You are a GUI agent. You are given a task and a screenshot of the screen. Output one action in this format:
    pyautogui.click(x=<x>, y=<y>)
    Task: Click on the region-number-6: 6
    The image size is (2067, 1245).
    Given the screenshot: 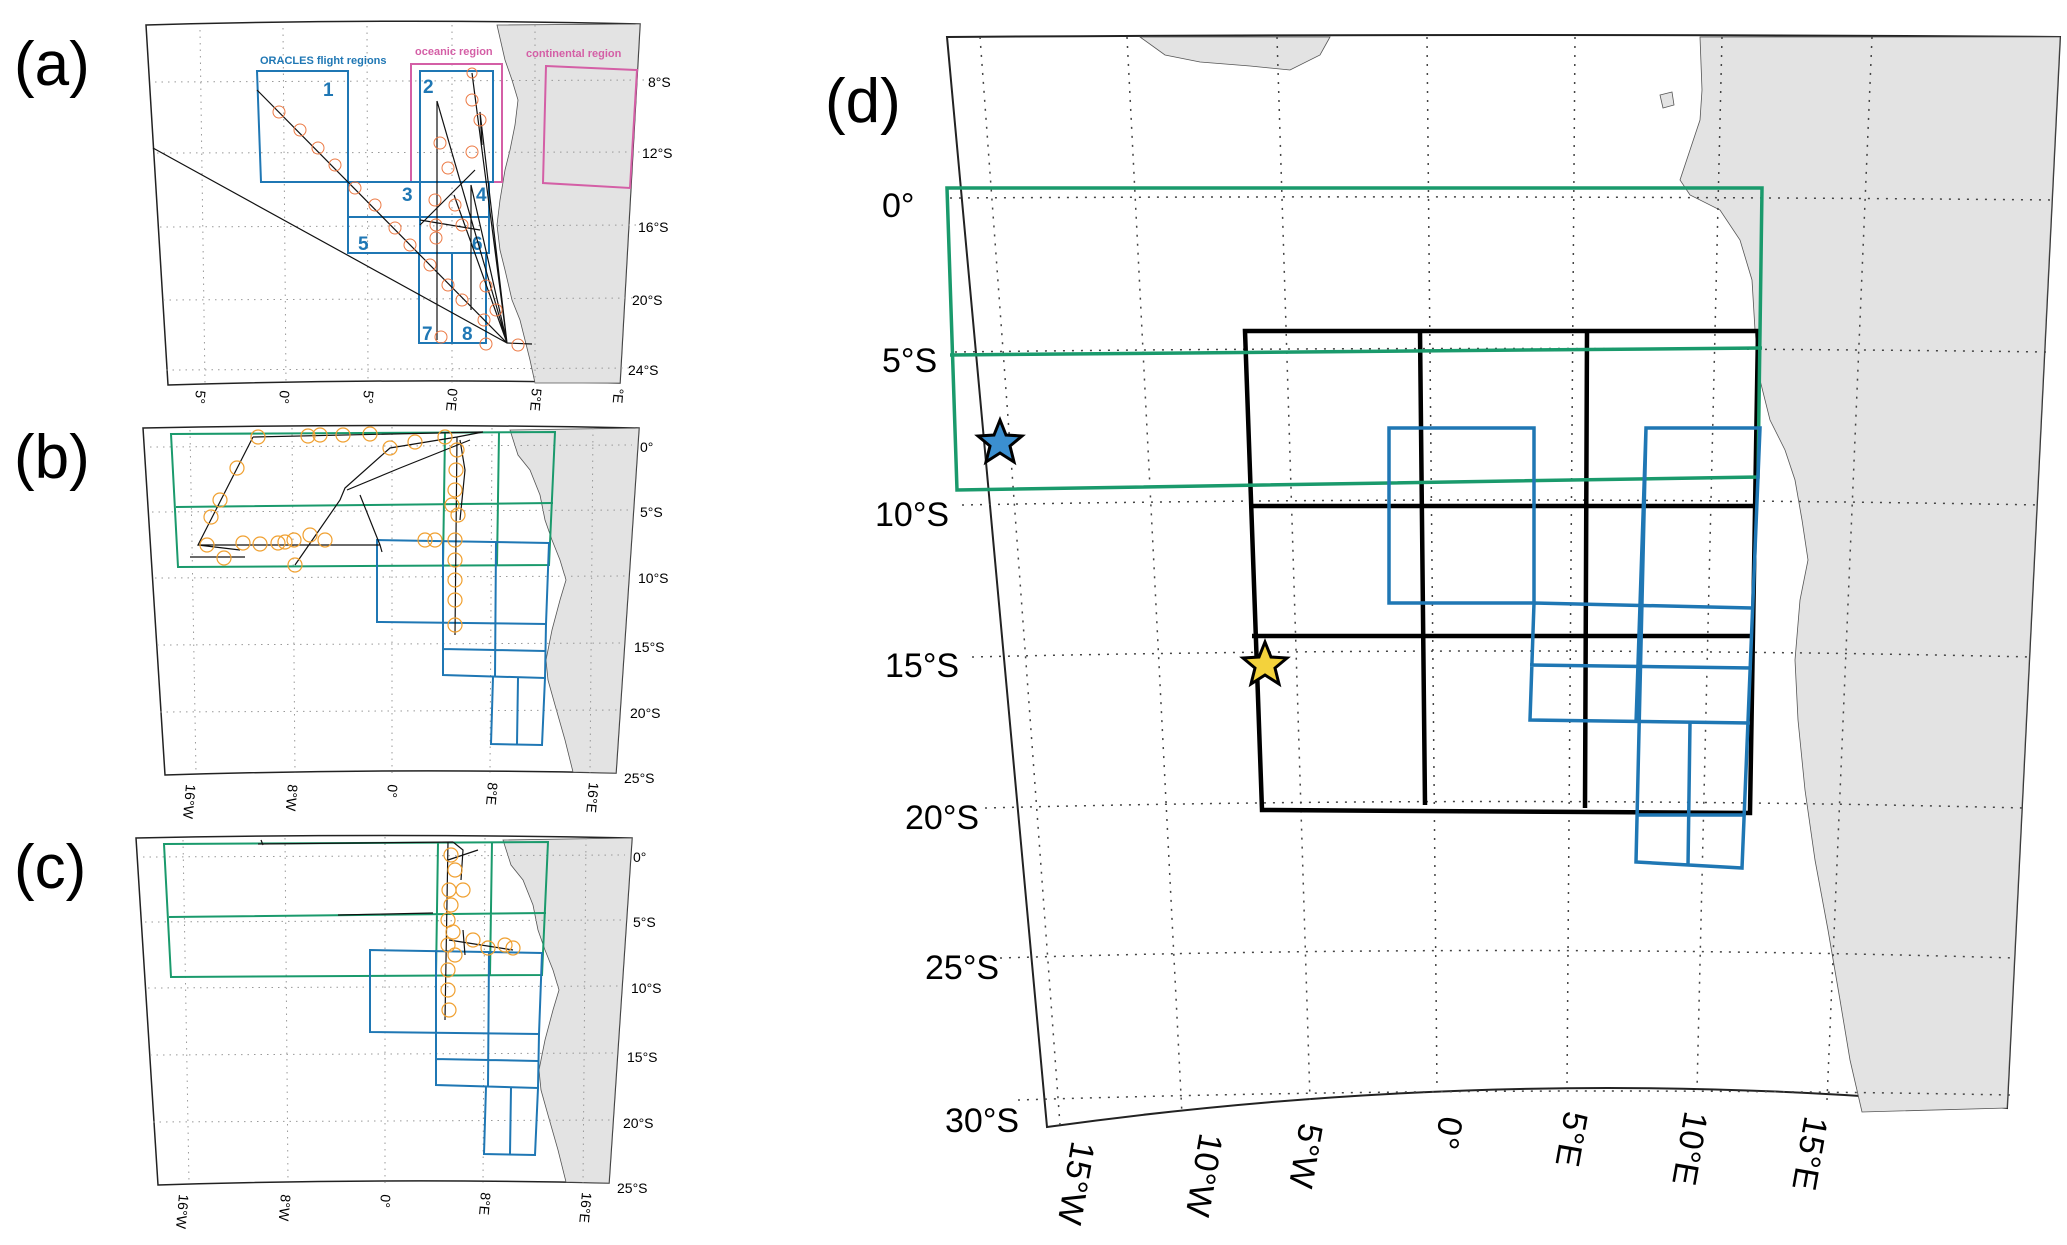 What is the action you would take?
    pyautogui.click(x=477, y=244)
    